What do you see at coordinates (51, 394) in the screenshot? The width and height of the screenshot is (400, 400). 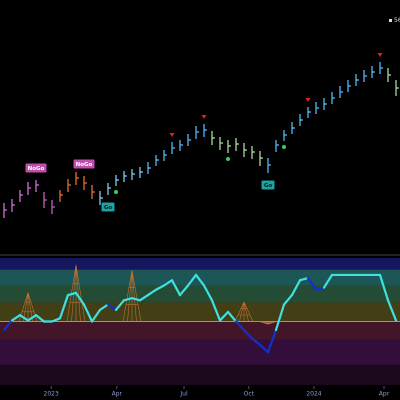 I see `x-tick-label: 2023` at bounding box center [51, 394].